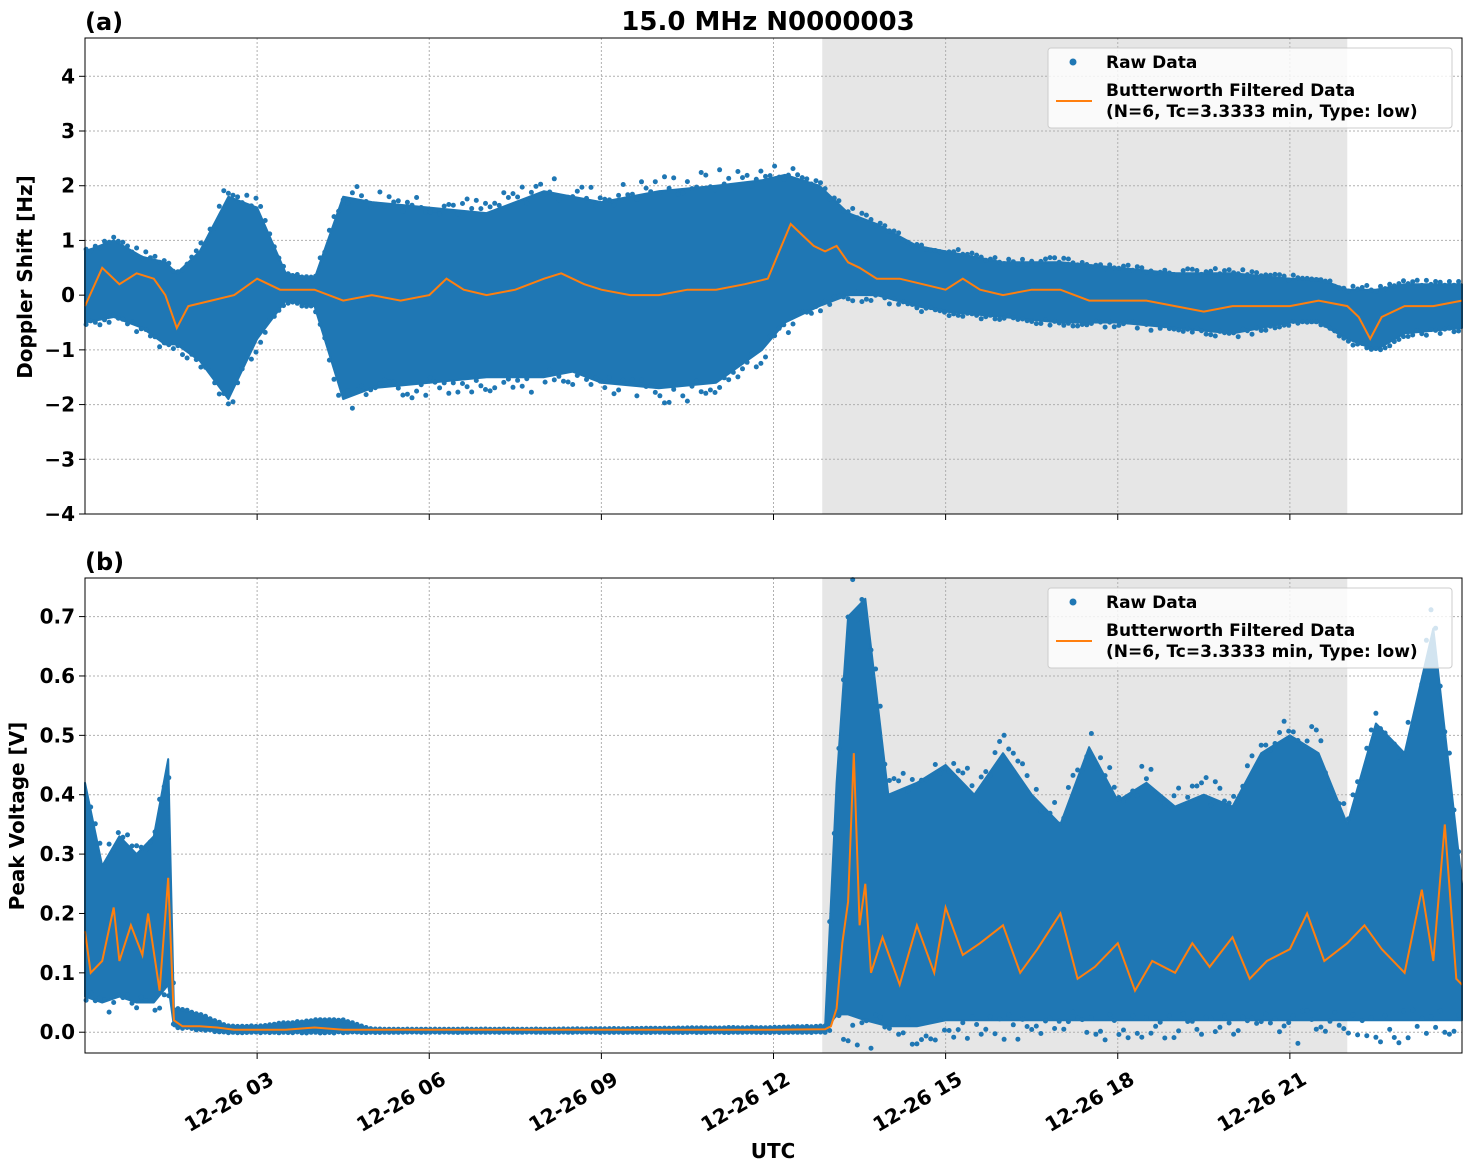  Describe the element at coordinates (573, 1102) in the screenshot. I see `x-tick-label: 12-26 09` at that location.